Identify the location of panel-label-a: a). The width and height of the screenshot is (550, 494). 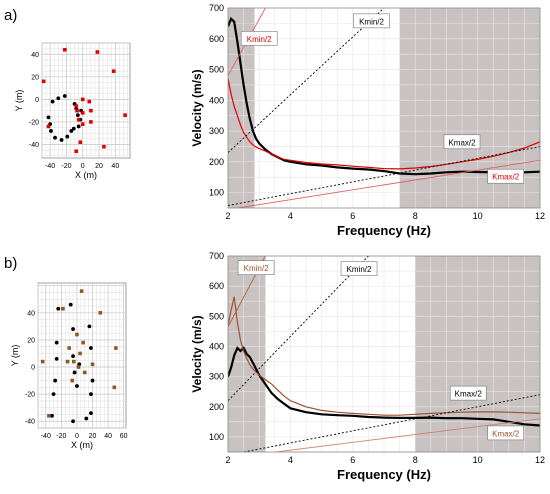
(10, 15).